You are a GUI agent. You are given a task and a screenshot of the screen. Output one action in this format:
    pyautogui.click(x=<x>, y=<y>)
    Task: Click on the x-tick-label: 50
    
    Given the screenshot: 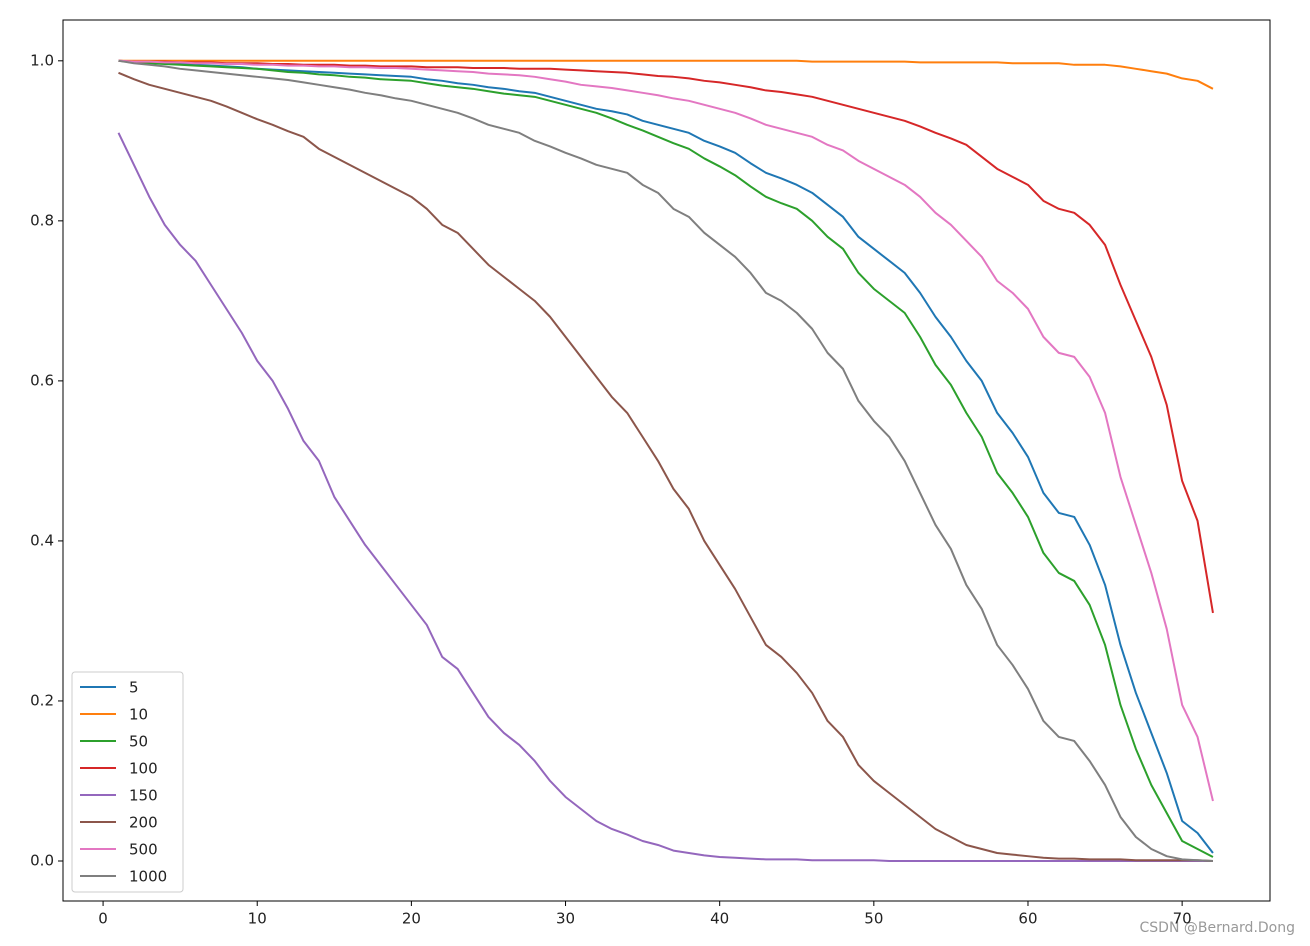 What is the action you would take?
    pyautogui.click(x=873, y=919)
    